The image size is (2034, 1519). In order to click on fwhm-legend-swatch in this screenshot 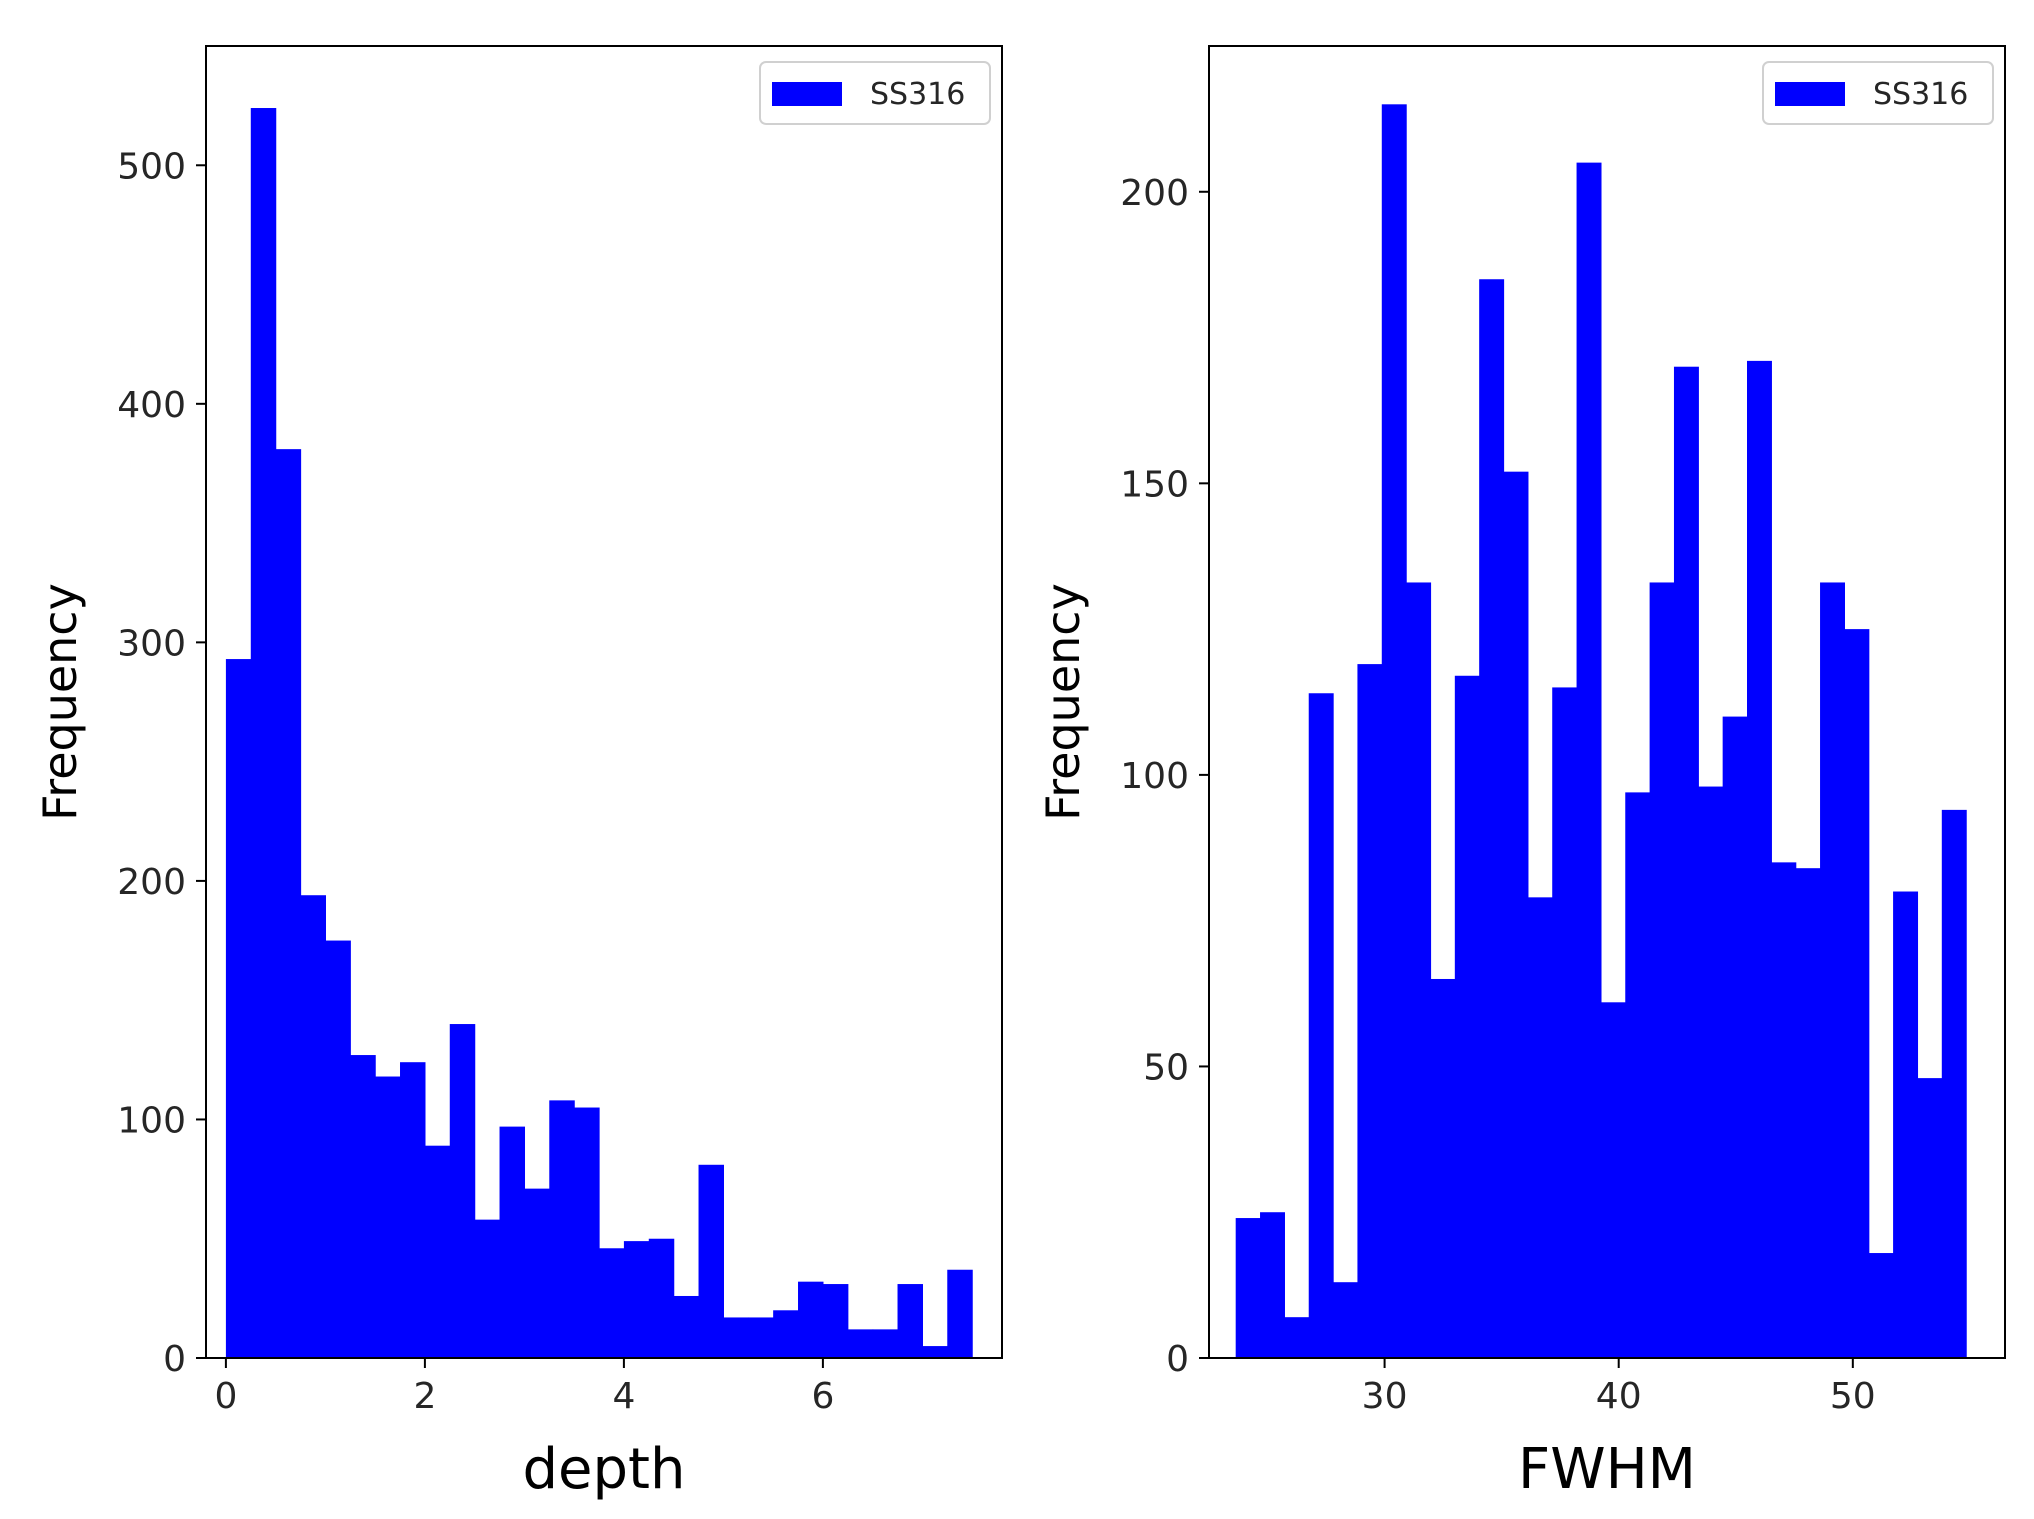, I will do `click(1810, 94)`.